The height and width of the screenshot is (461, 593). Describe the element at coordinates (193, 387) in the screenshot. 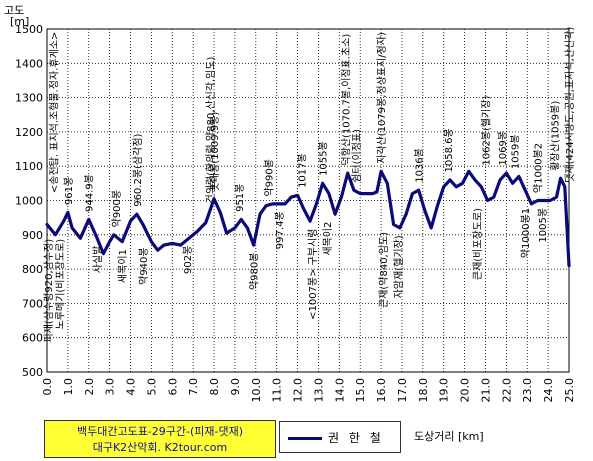

I see `x-tick-label: 7.0` at that location.